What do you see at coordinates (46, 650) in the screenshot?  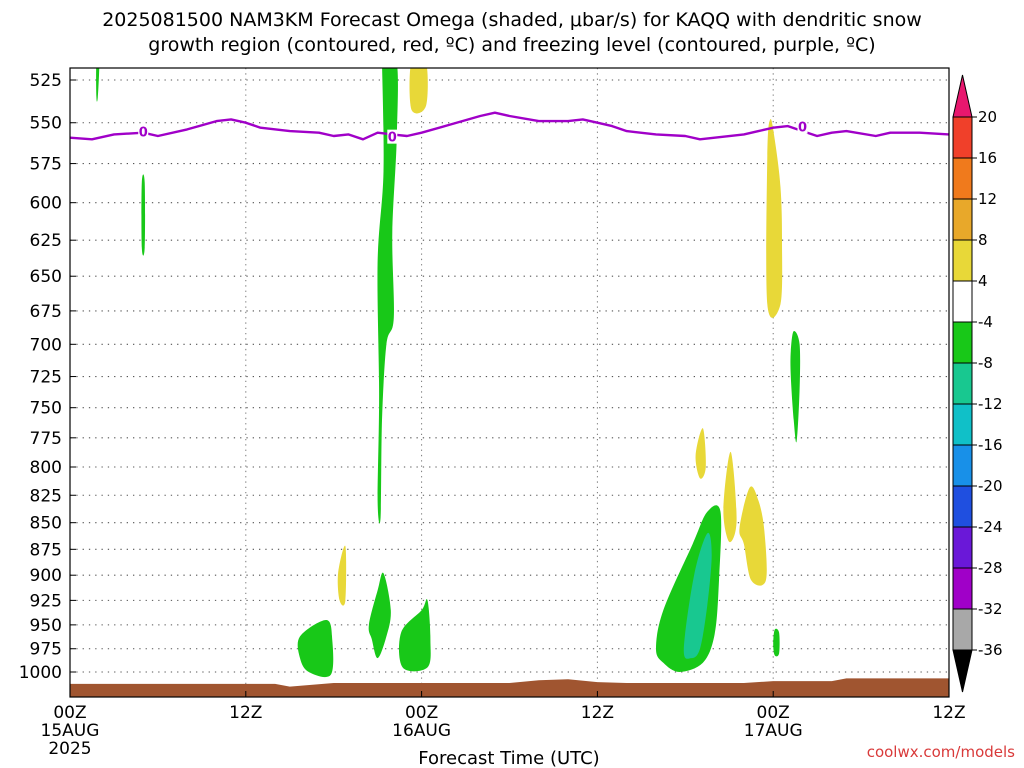 I see `y-tick-label: 975` at bounding box center [46, 650].